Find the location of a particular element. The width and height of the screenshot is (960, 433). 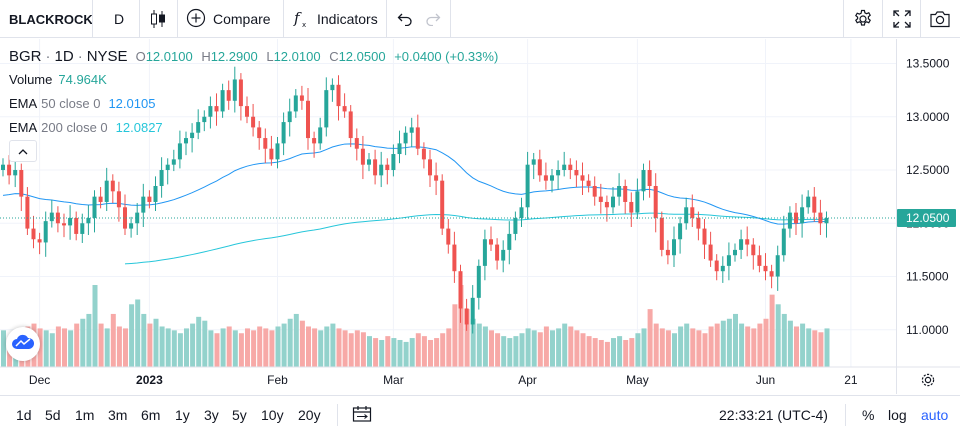

interval-button: D is located at coordinates (119, 19).